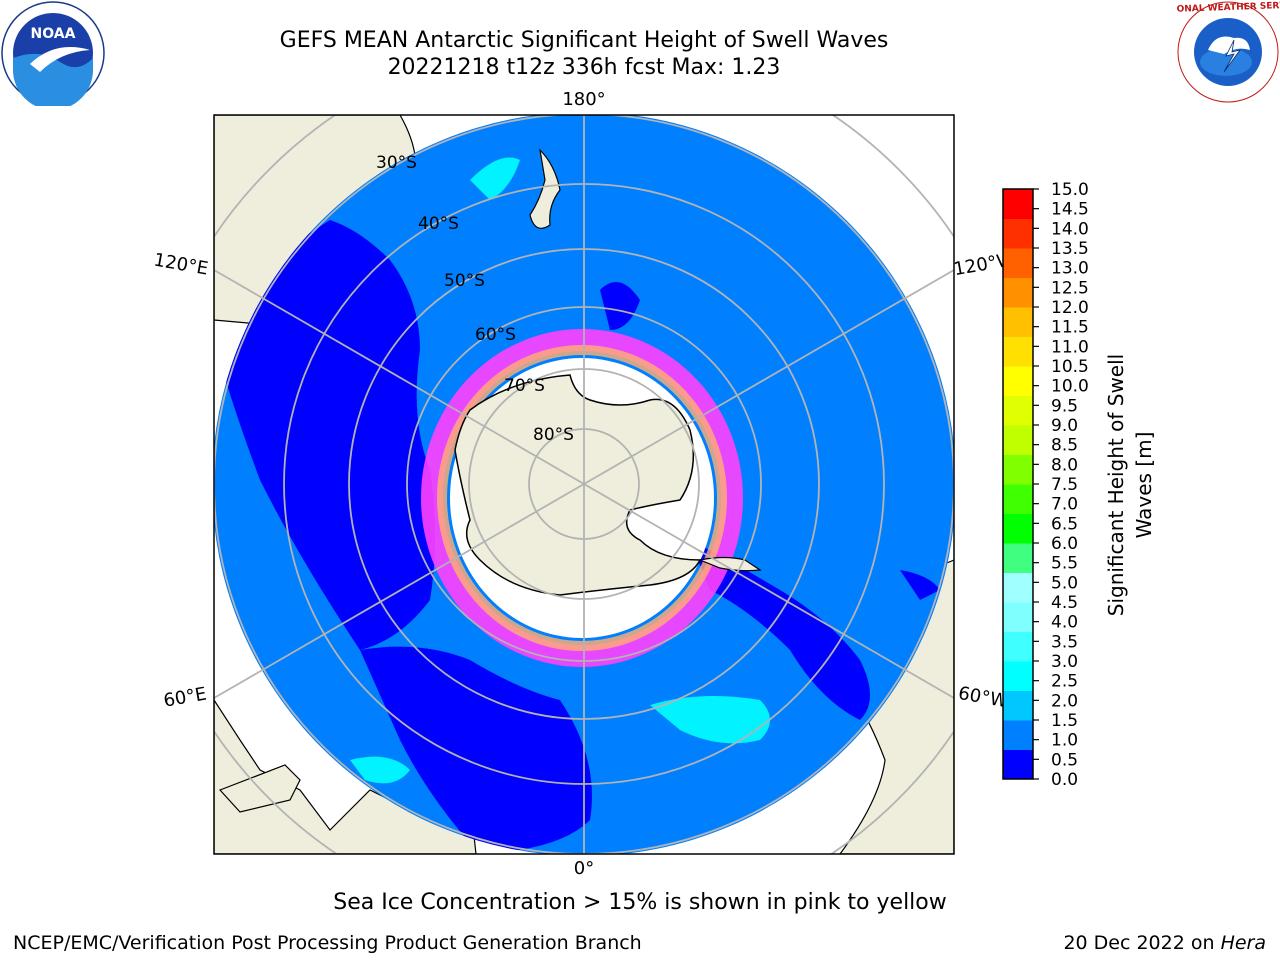  What do you see at coordinates (1064, 603) in the screenshot?
I see `colorbar-tick-label: 4.5` at bounding box center [1064, 603].